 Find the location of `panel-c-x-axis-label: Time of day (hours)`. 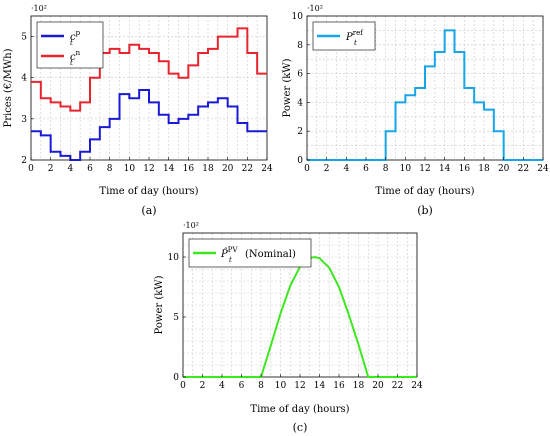

panel-c-x-axis-label: Time of day (hours) is located at coordinates (299, 409).